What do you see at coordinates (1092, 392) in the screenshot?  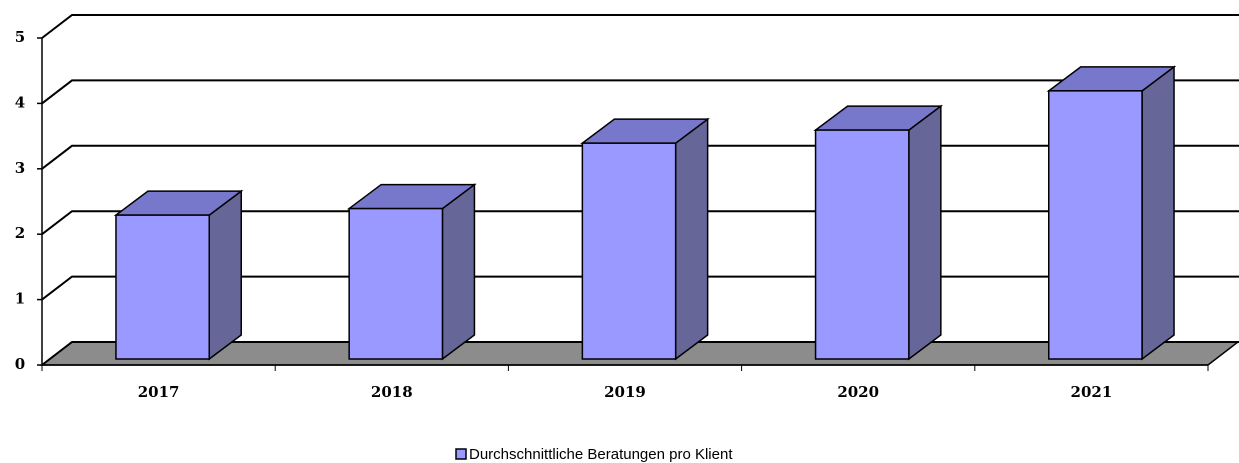 I see `x-tick-label: 2021` at bounding box center [1092, 392].